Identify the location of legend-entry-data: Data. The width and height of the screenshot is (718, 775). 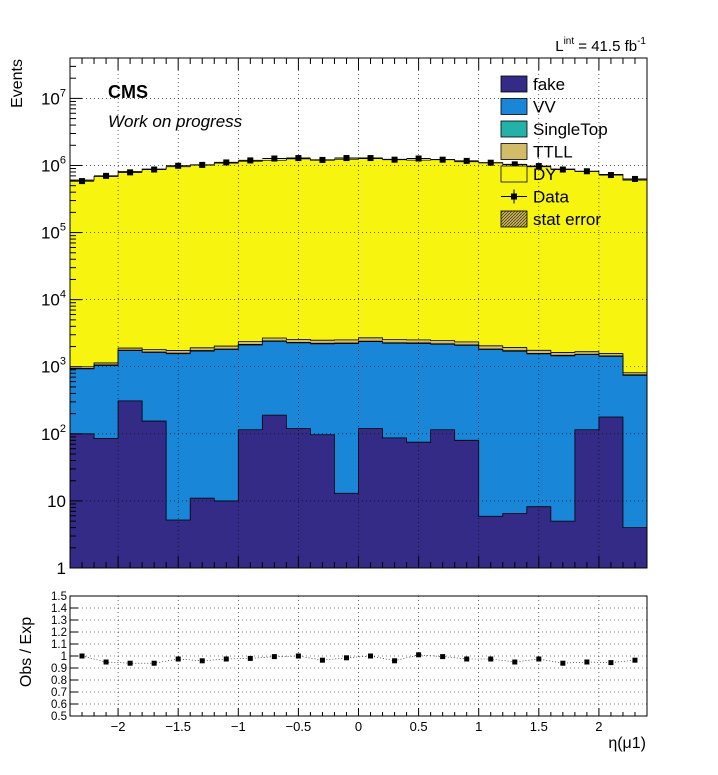
(535, 197).